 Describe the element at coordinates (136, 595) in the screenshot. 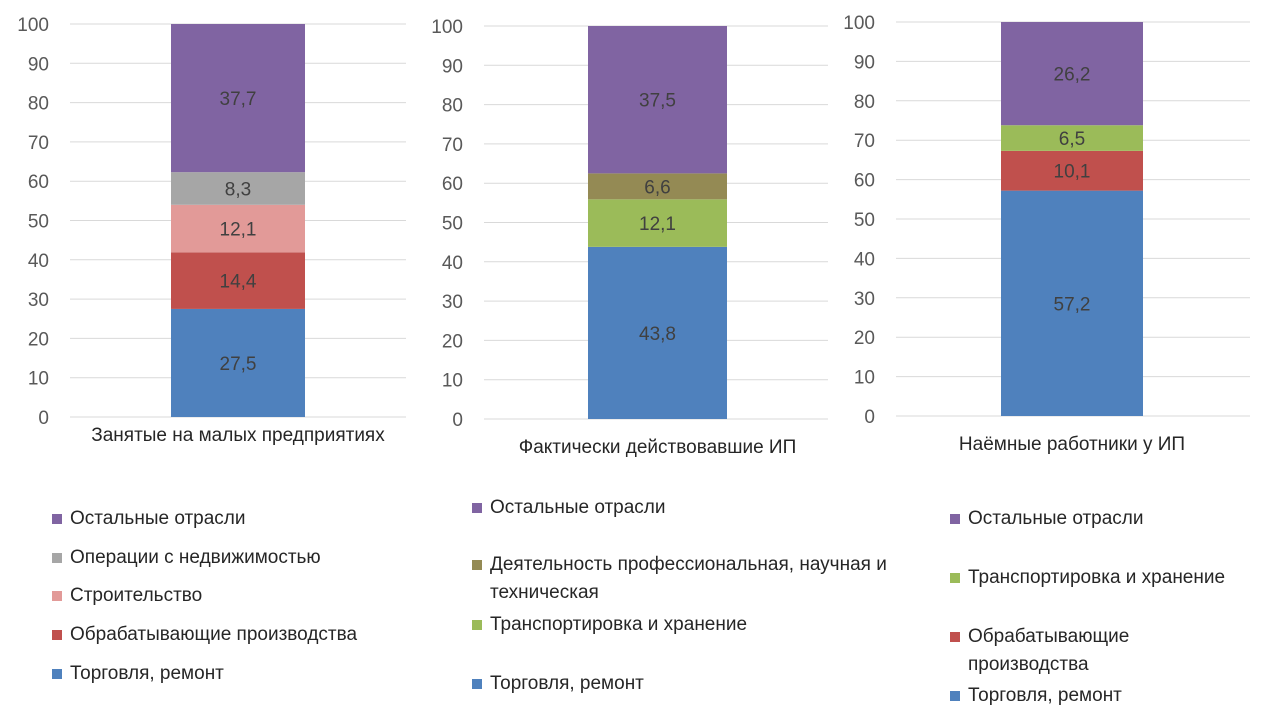

I see `legend-label: Строительство` at that location.